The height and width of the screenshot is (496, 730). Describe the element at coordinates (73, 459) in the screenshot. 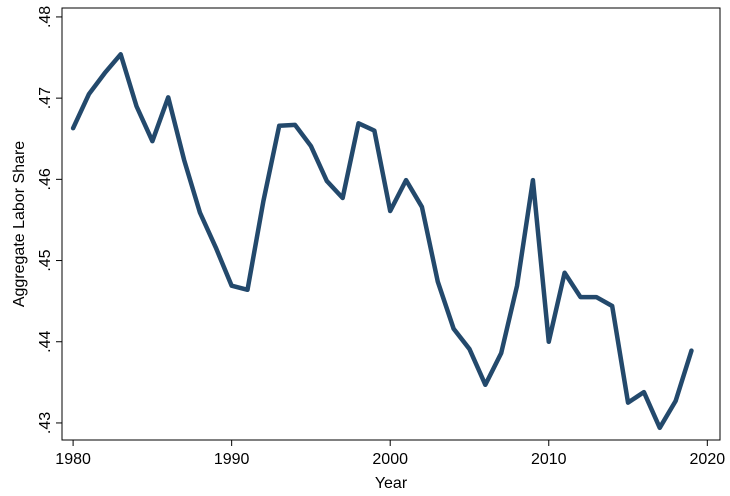

I see `x-tick-label: 1980` at that location.